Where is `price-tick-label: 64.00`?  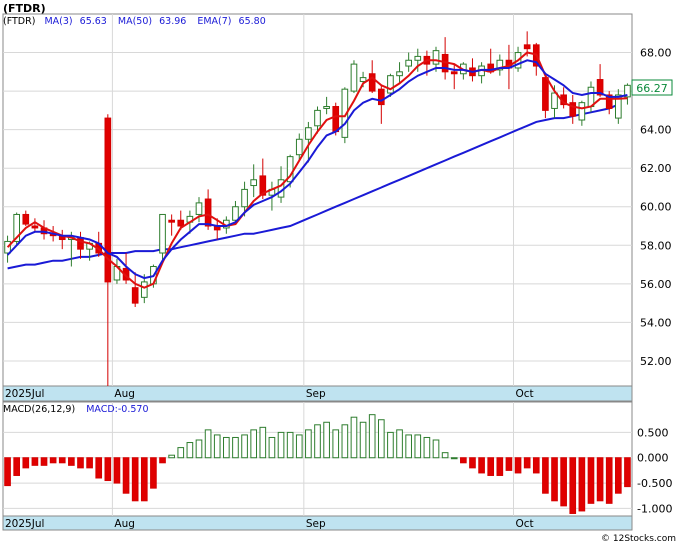
price-tick-label: 64.00 is located at coordinates (656, 130).